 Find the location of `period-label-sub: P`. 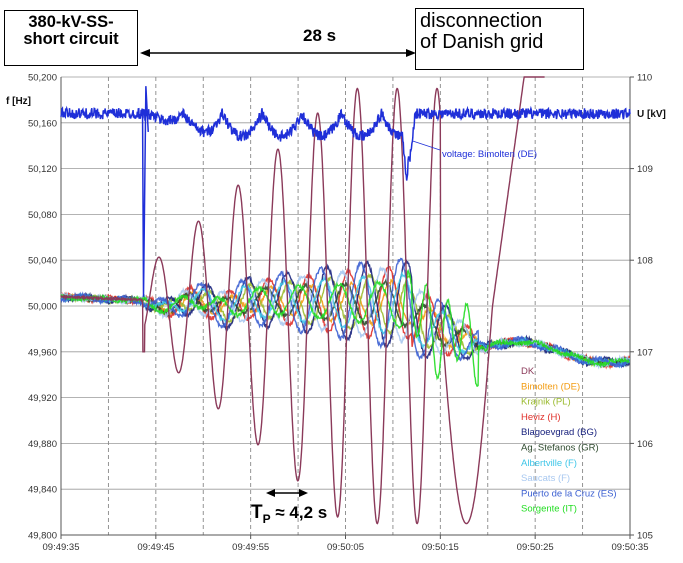

period-label-sub: P is located at coordinates (266, 518).